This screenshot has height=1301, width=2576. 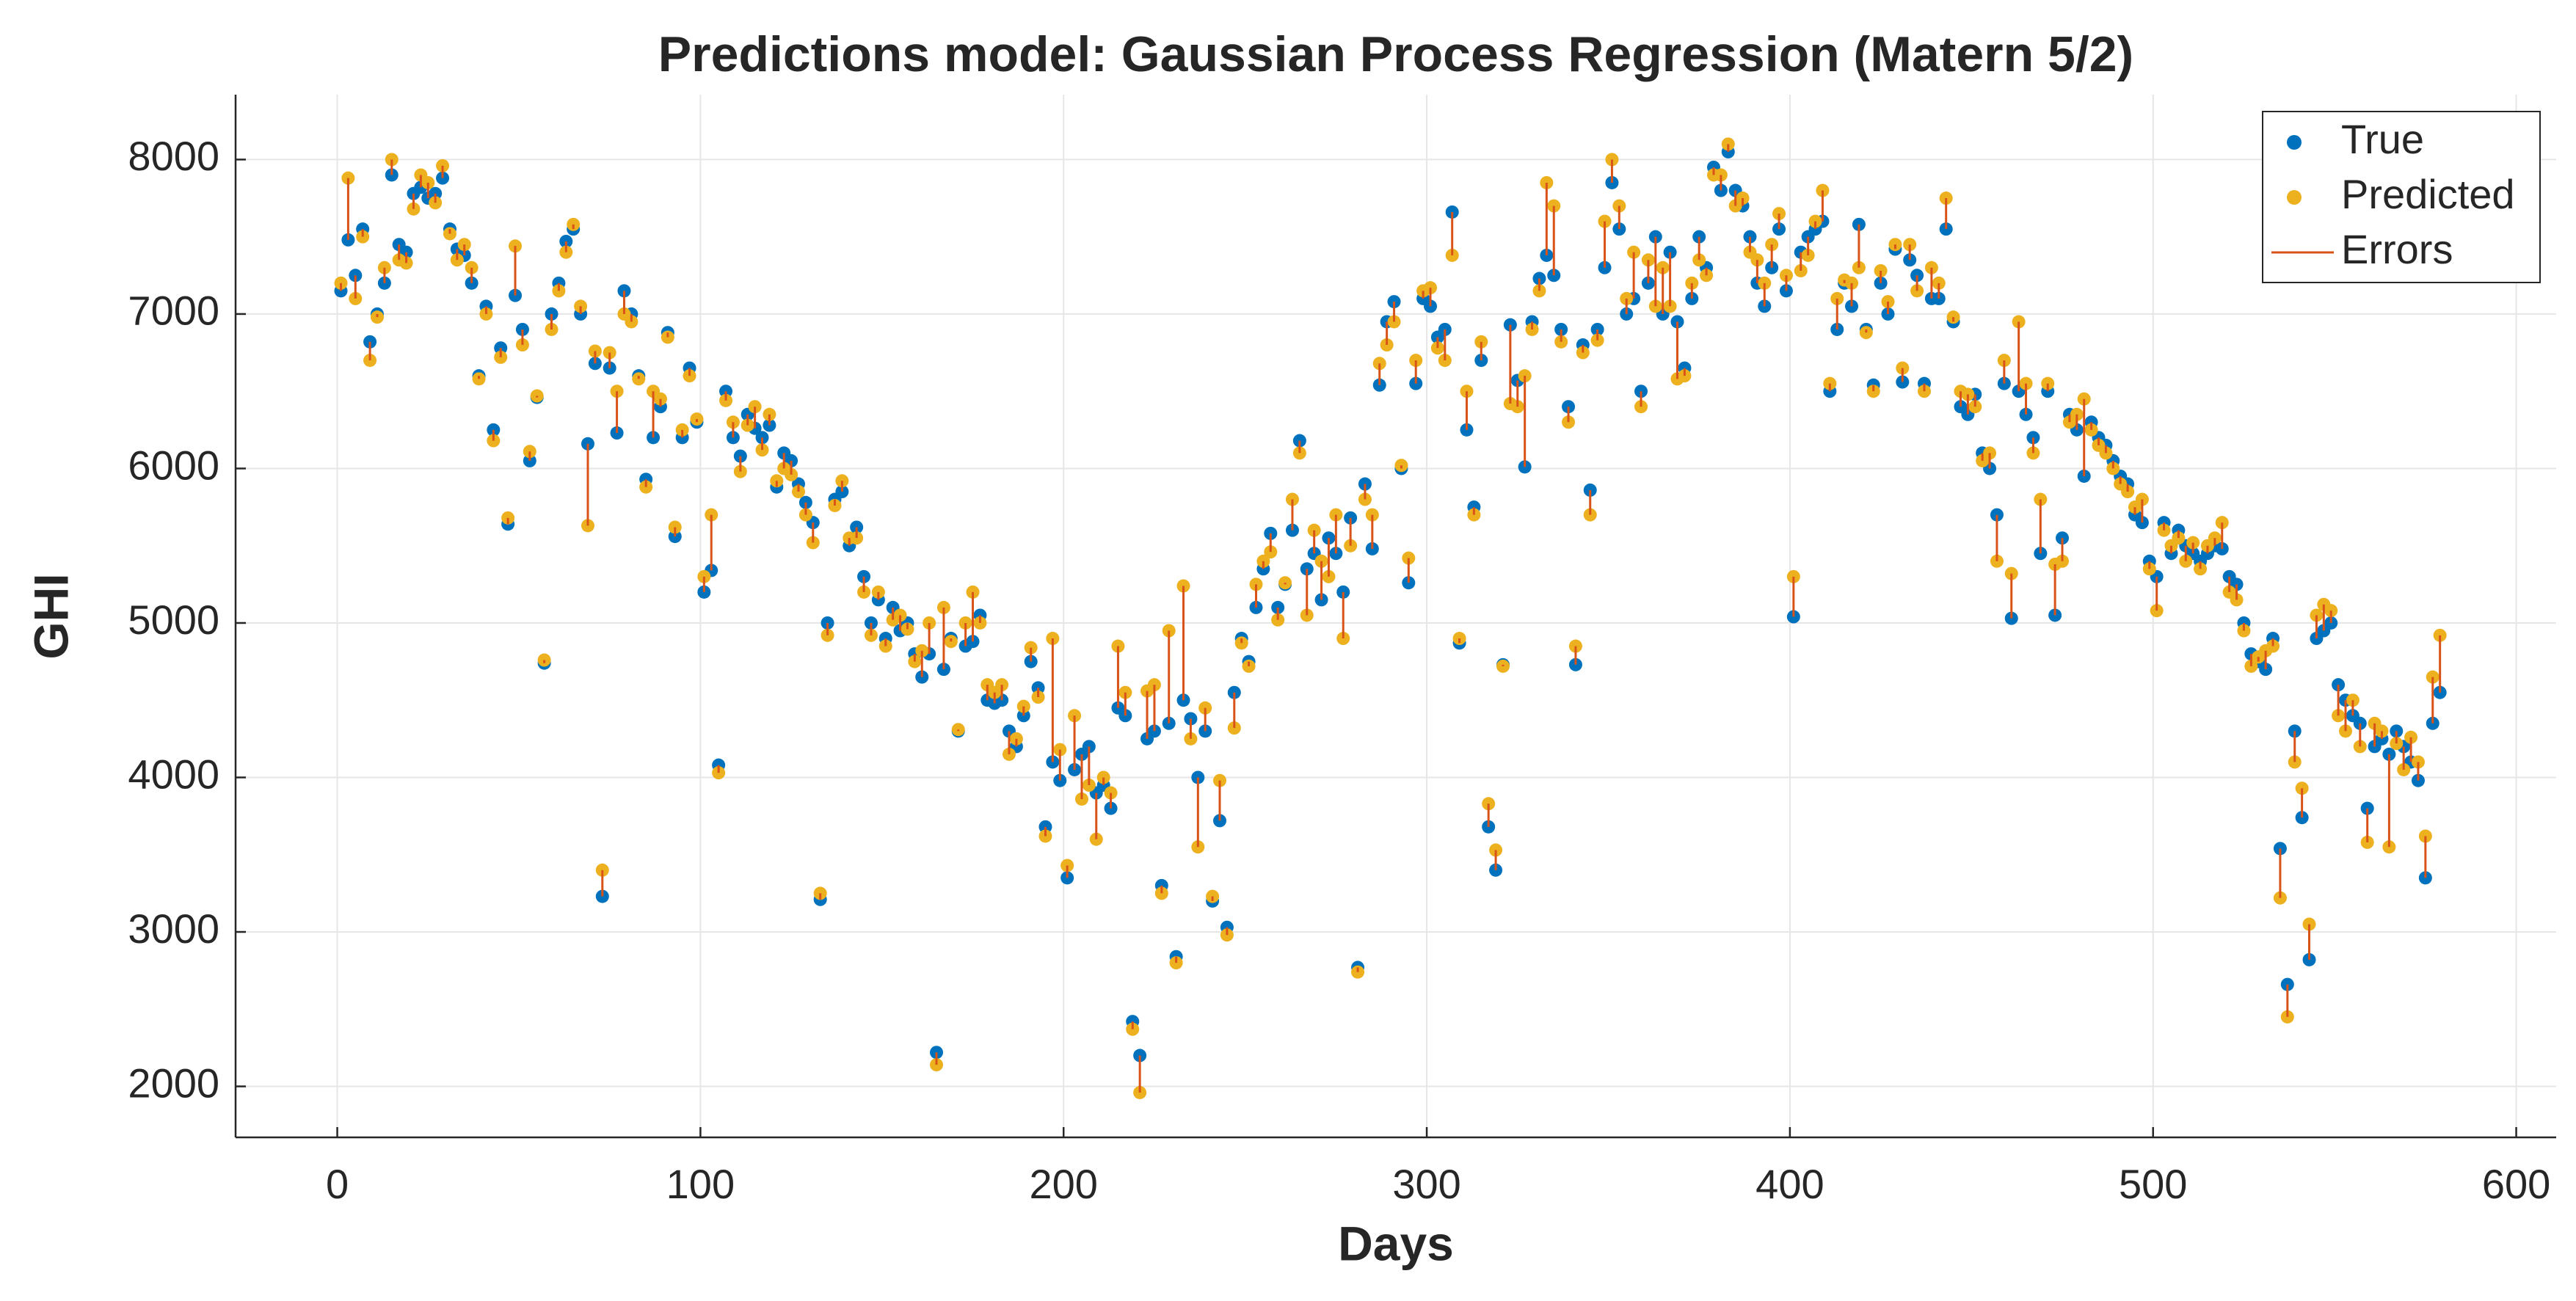 I want to click on x-tick-label: 600, so click(x=2516, y=1184).